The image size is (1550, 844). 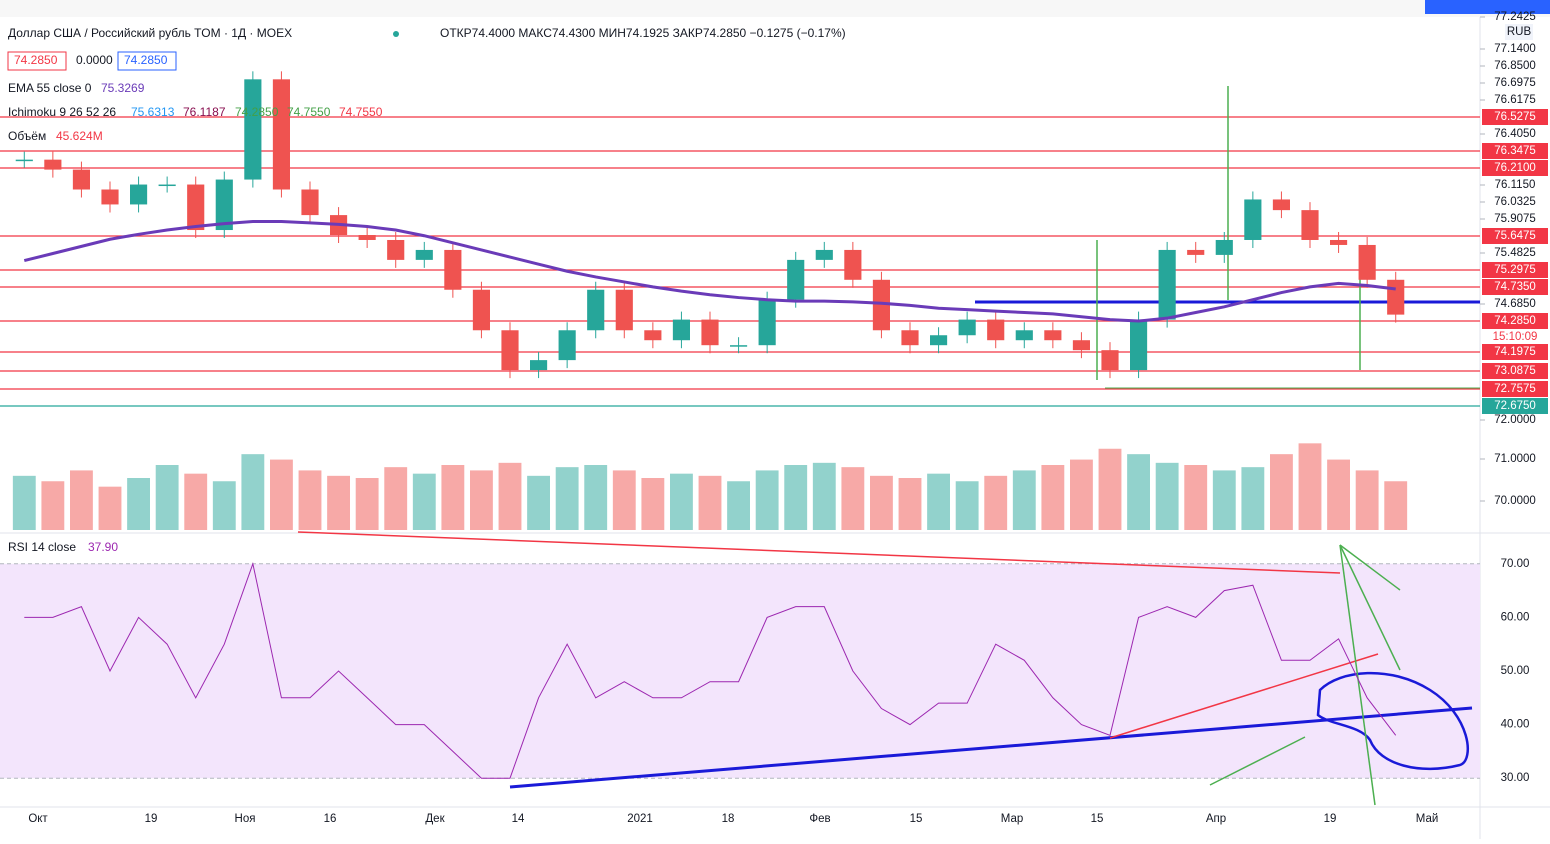 I want to click on indicator-value: 76.1187, so click(x=204, y=112).